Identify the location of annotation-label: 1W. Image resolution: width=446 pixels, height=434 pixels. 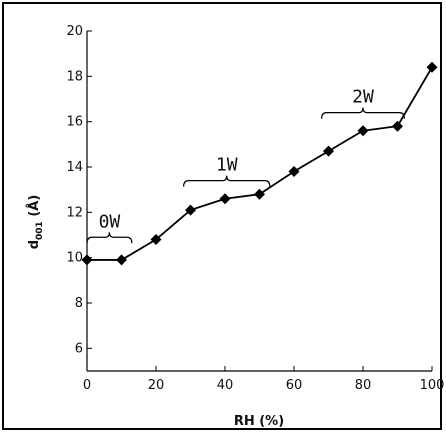
(227, 165).